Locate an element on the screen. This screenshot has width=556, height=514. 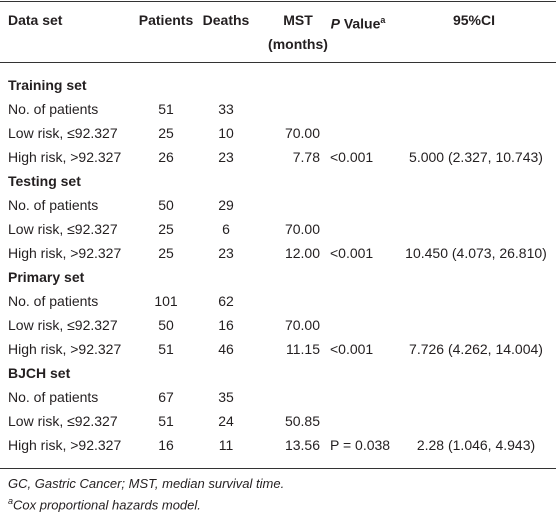
mst: 13.56 is located at coordinates (302, 445).